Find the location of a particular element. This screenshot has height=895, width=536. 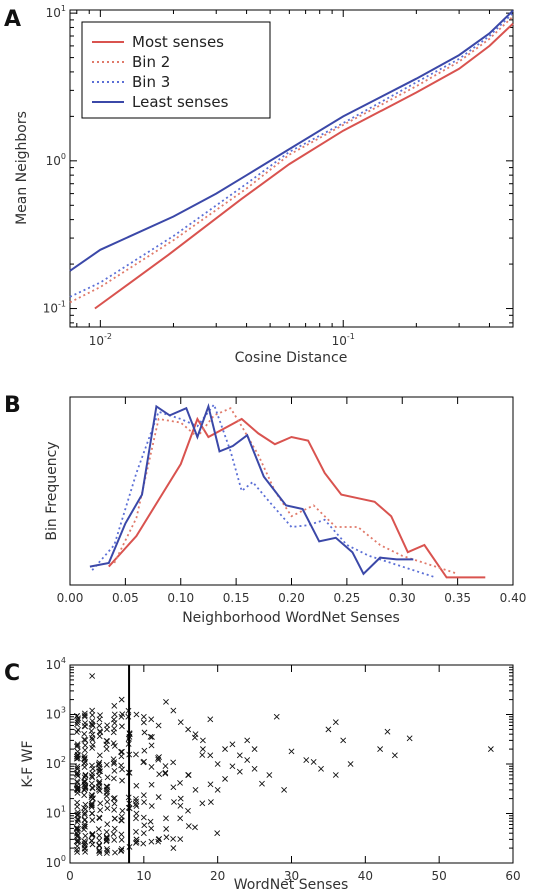

panel-a-ytick-label: 10-1 is located at coordinates (54, 308).